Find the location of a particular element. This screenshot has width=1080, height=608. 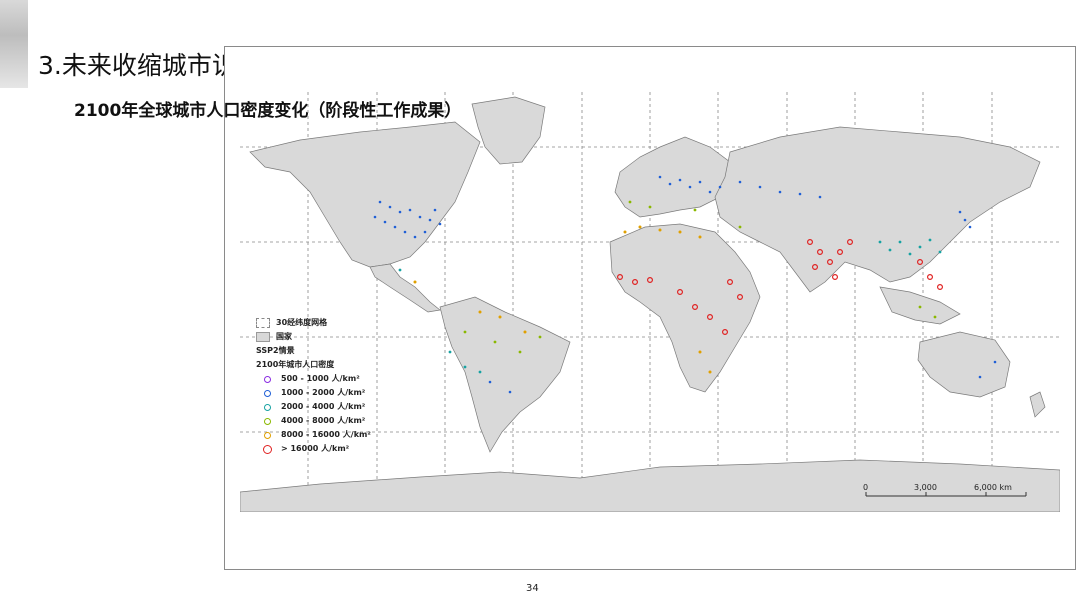

grid-swatch is located at coordinates (263, 323).